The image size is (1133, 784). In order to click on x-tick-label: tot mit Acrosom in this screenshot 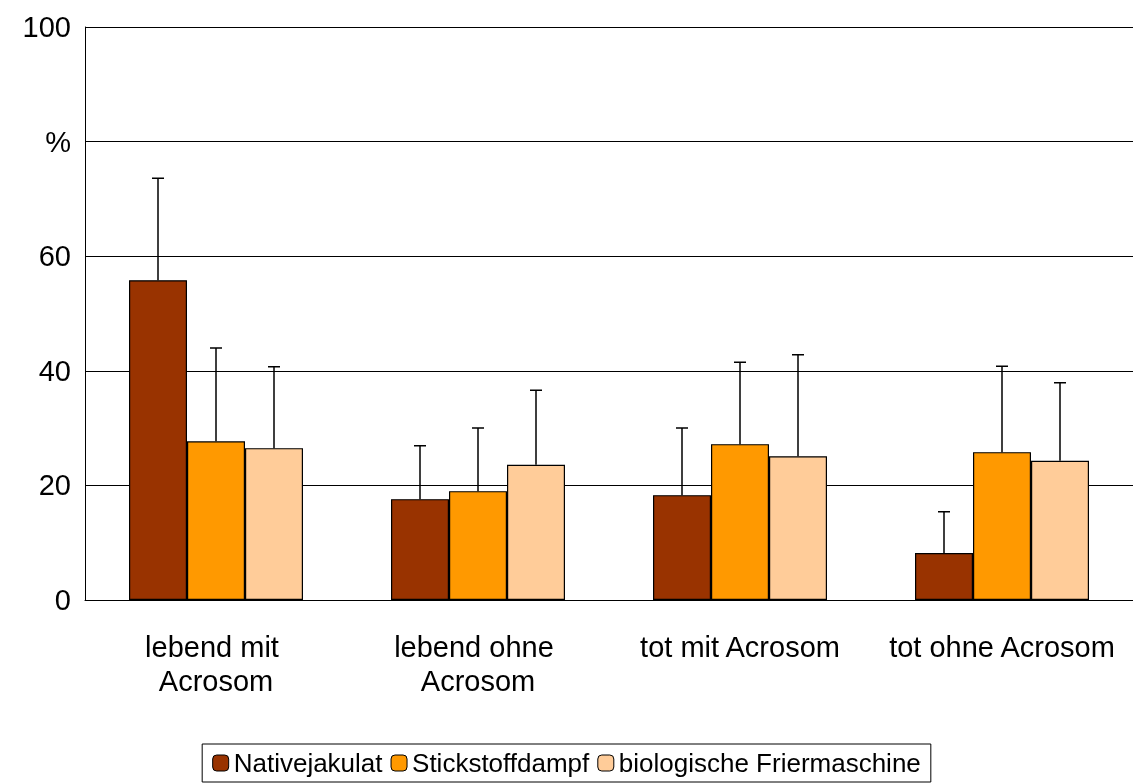, I will do `click(740, 647)`.